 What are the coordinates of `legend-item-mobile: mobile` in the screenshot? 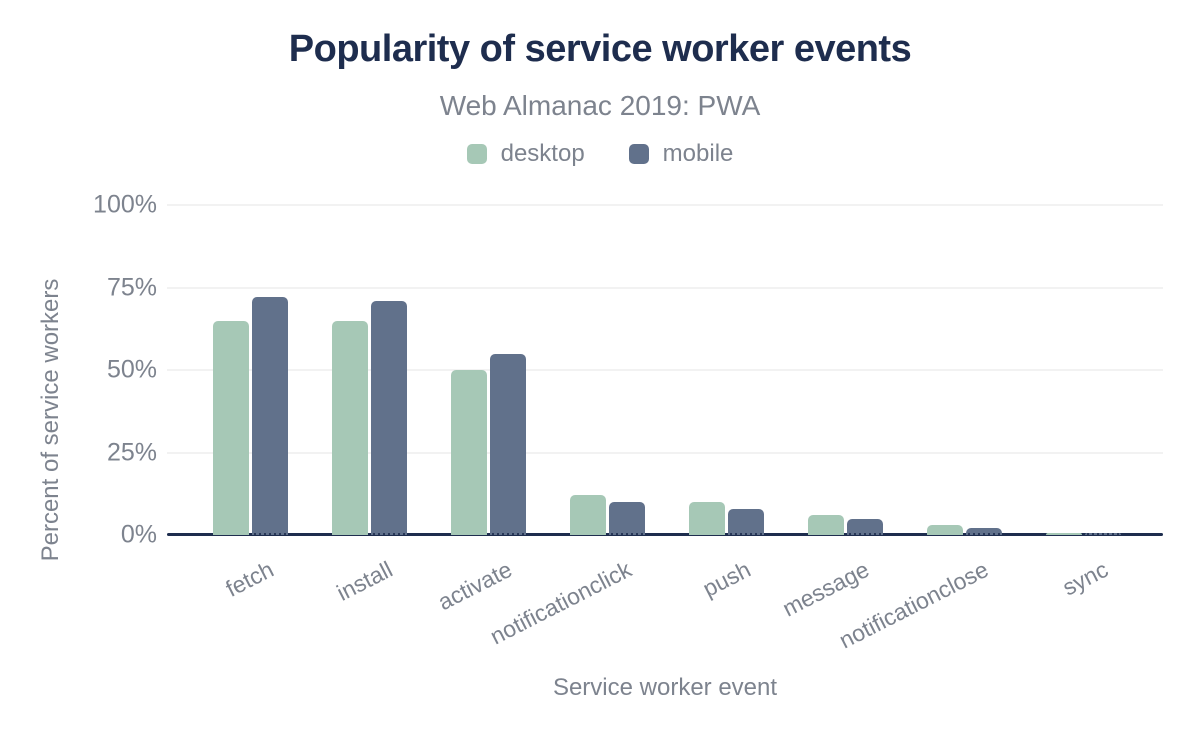 It's located at (681, 154).